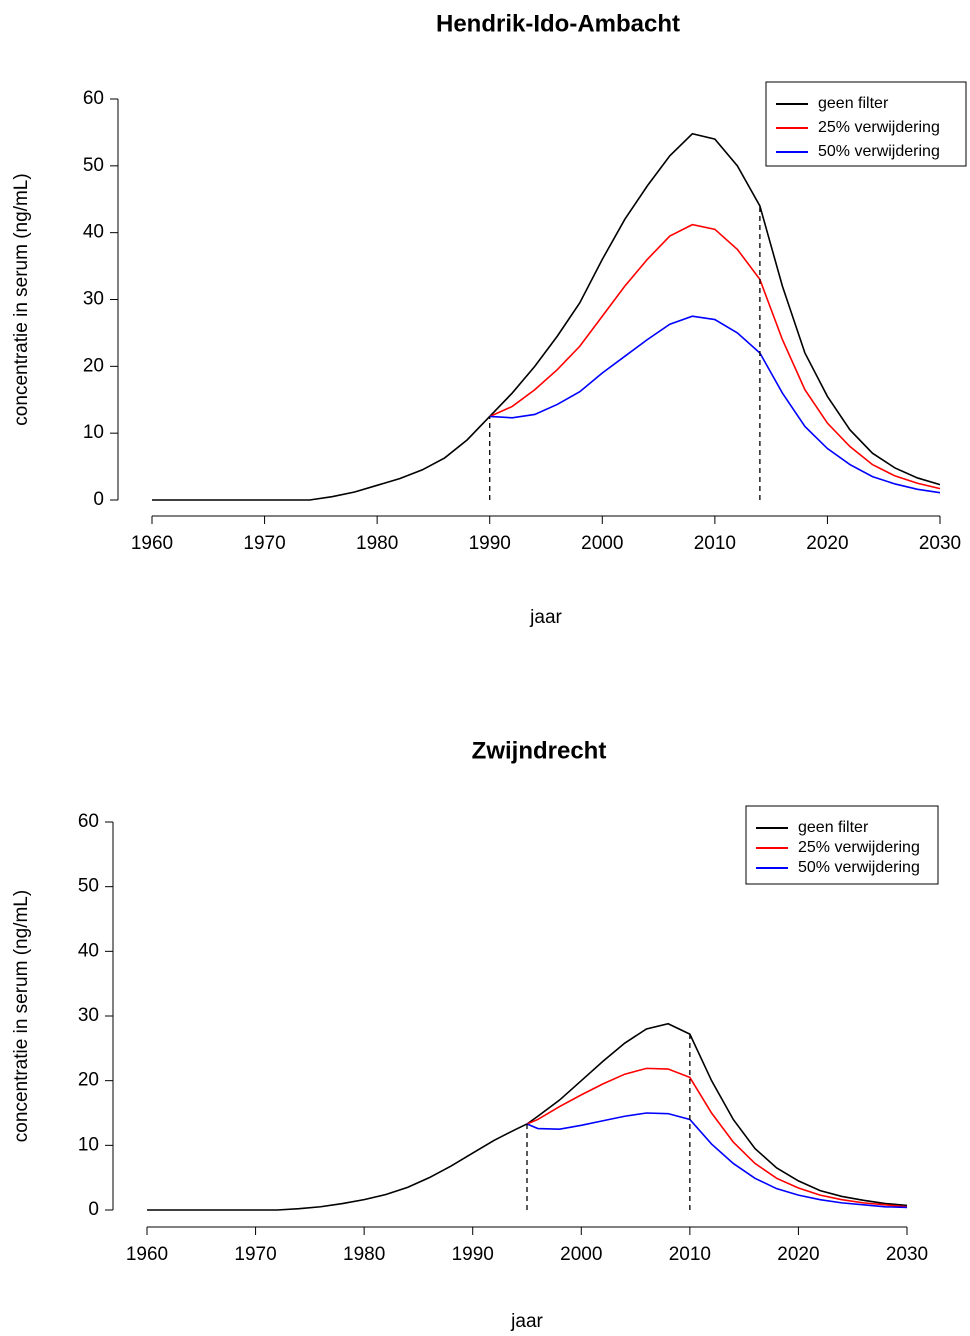 The image size is (970, 1336). What do you see at coordinates (539, 750) in the screenshot?
I see `chart-title: Zwijndrecht` at bounding box center [539, 750].